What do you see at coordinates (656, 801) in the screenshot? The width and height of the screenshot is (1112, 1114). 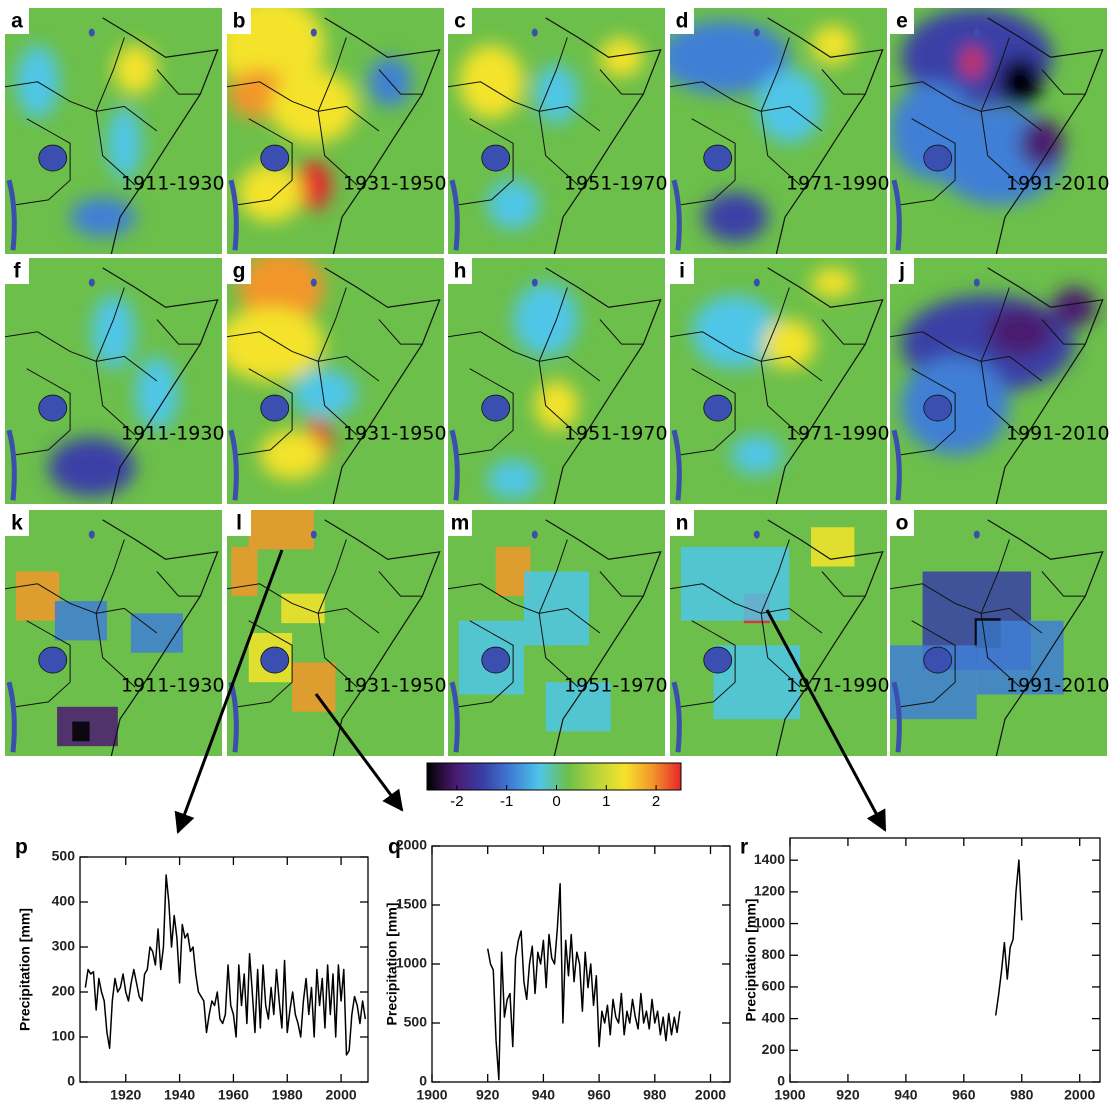 I see `colorbar-tick-label: 2` at bounding box center [656, 801].